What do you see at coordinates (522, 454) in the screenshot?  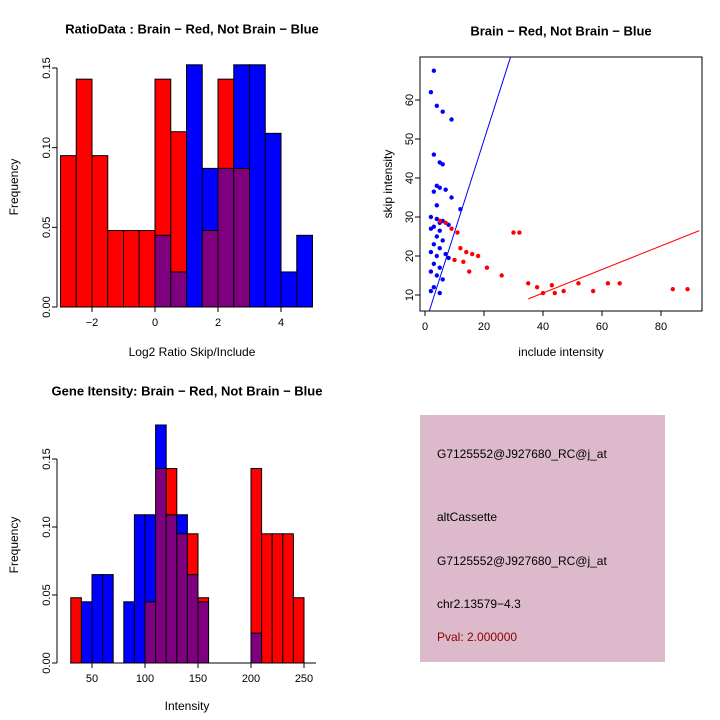 I see `info-line-probe-id-1: G7125552@J927680_RC@j_at` at bounding box center [522, 454].